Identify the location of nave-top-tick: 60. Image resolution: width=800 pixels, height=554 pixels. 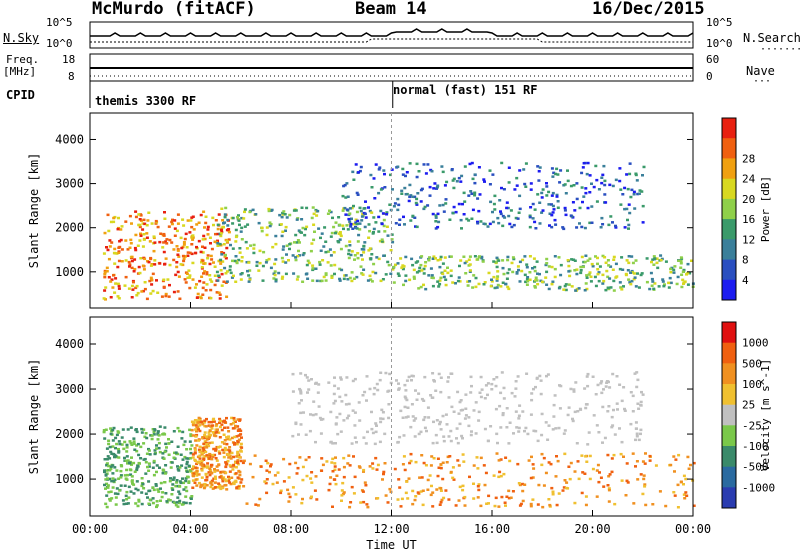
(713, 59).